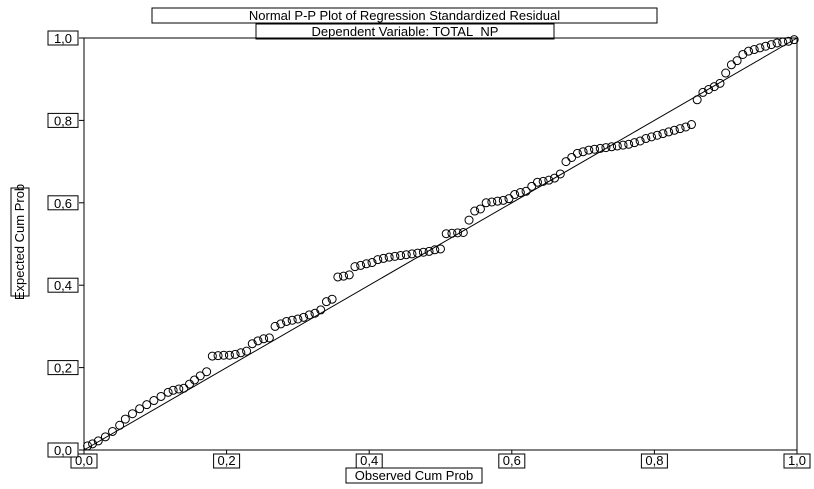 Image resolution: width=814 pixels, height=489 pixels. I want to click on chart-title-box, so click(404, 15).